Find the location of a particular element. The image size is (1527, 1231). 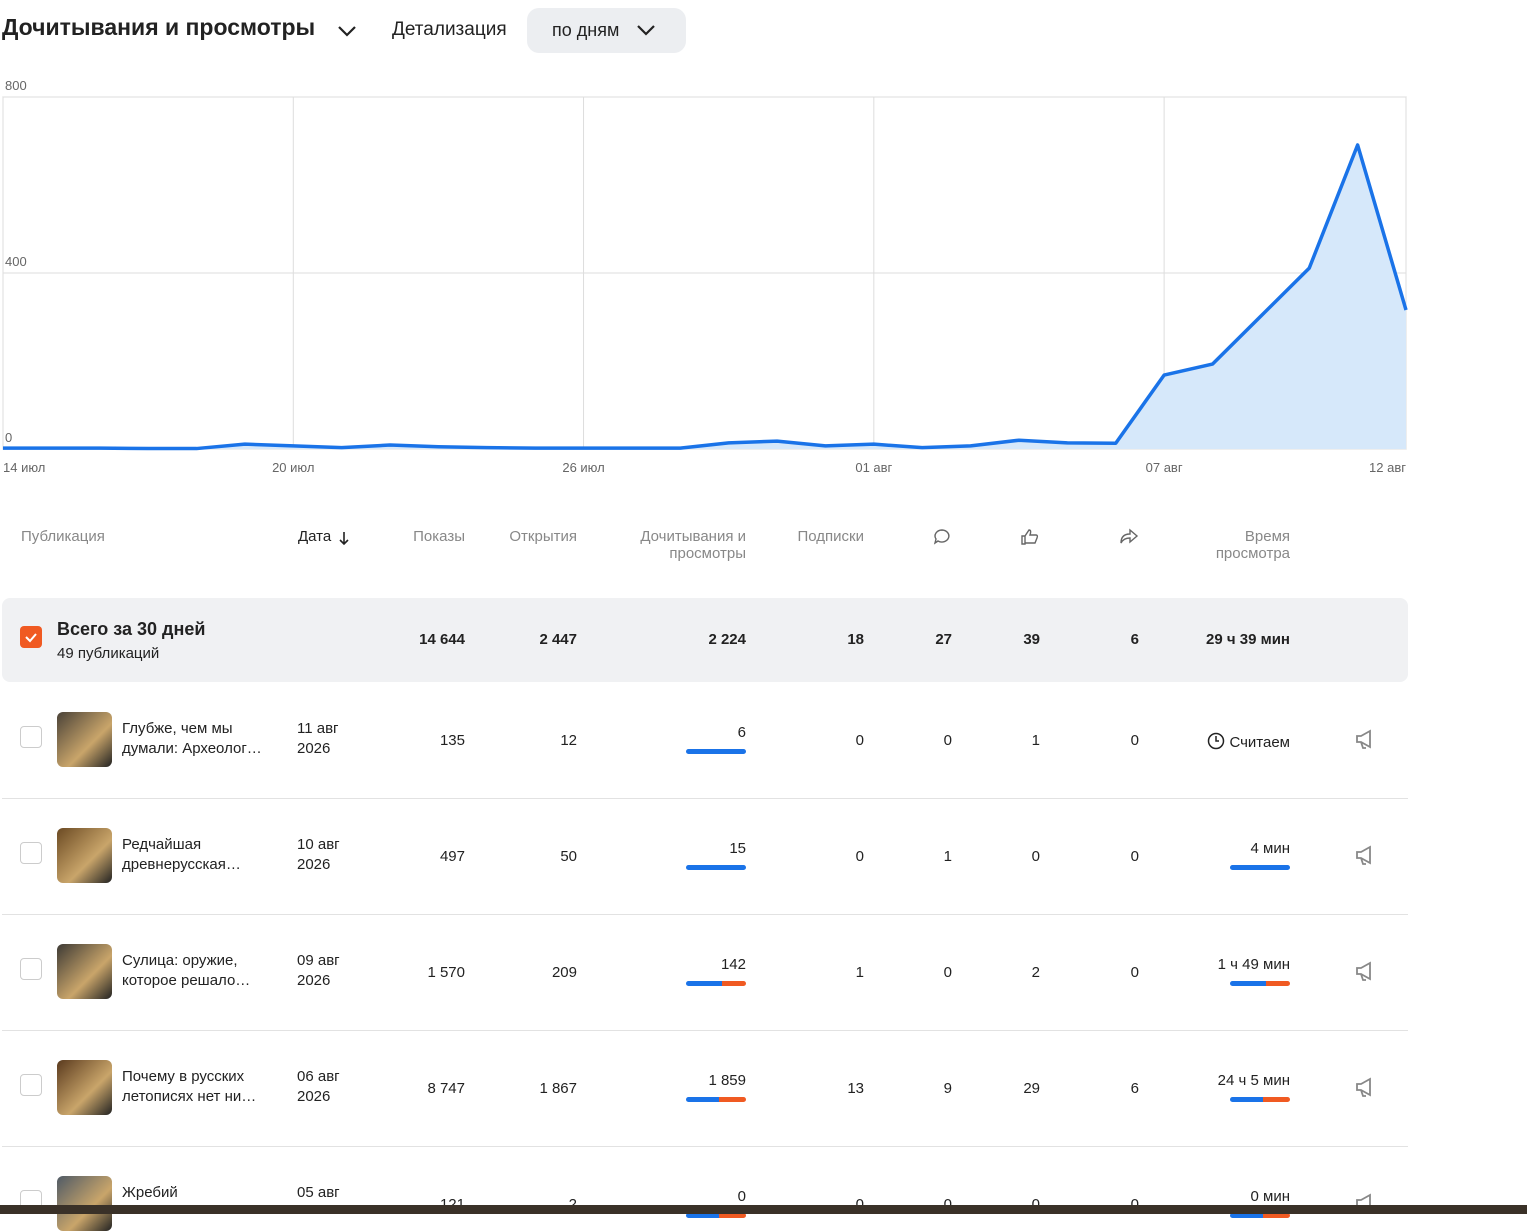

x-tick-label: 12 авг is located at coordinates (1387, 467).